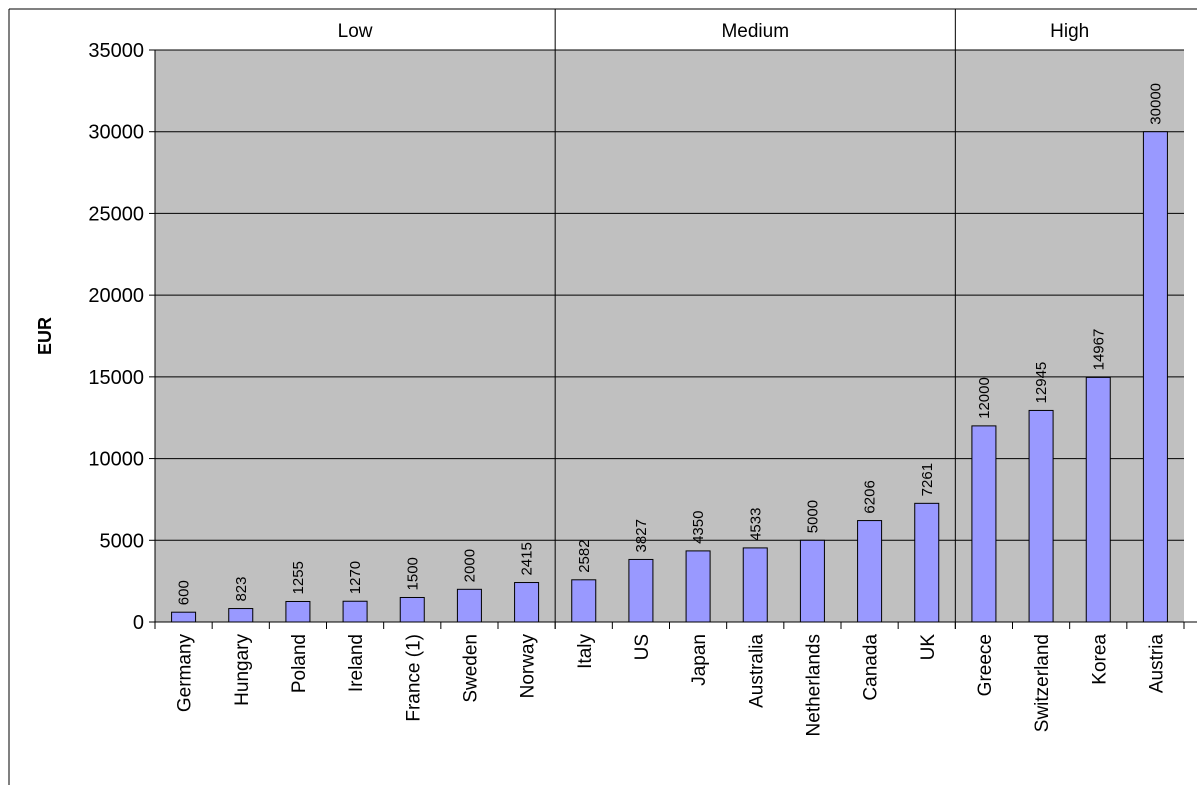 The image size is (1197, 785). Describe the element at coordinates (871, 667) in the screenshot. I see `x-tick-label: Canada` at that location.